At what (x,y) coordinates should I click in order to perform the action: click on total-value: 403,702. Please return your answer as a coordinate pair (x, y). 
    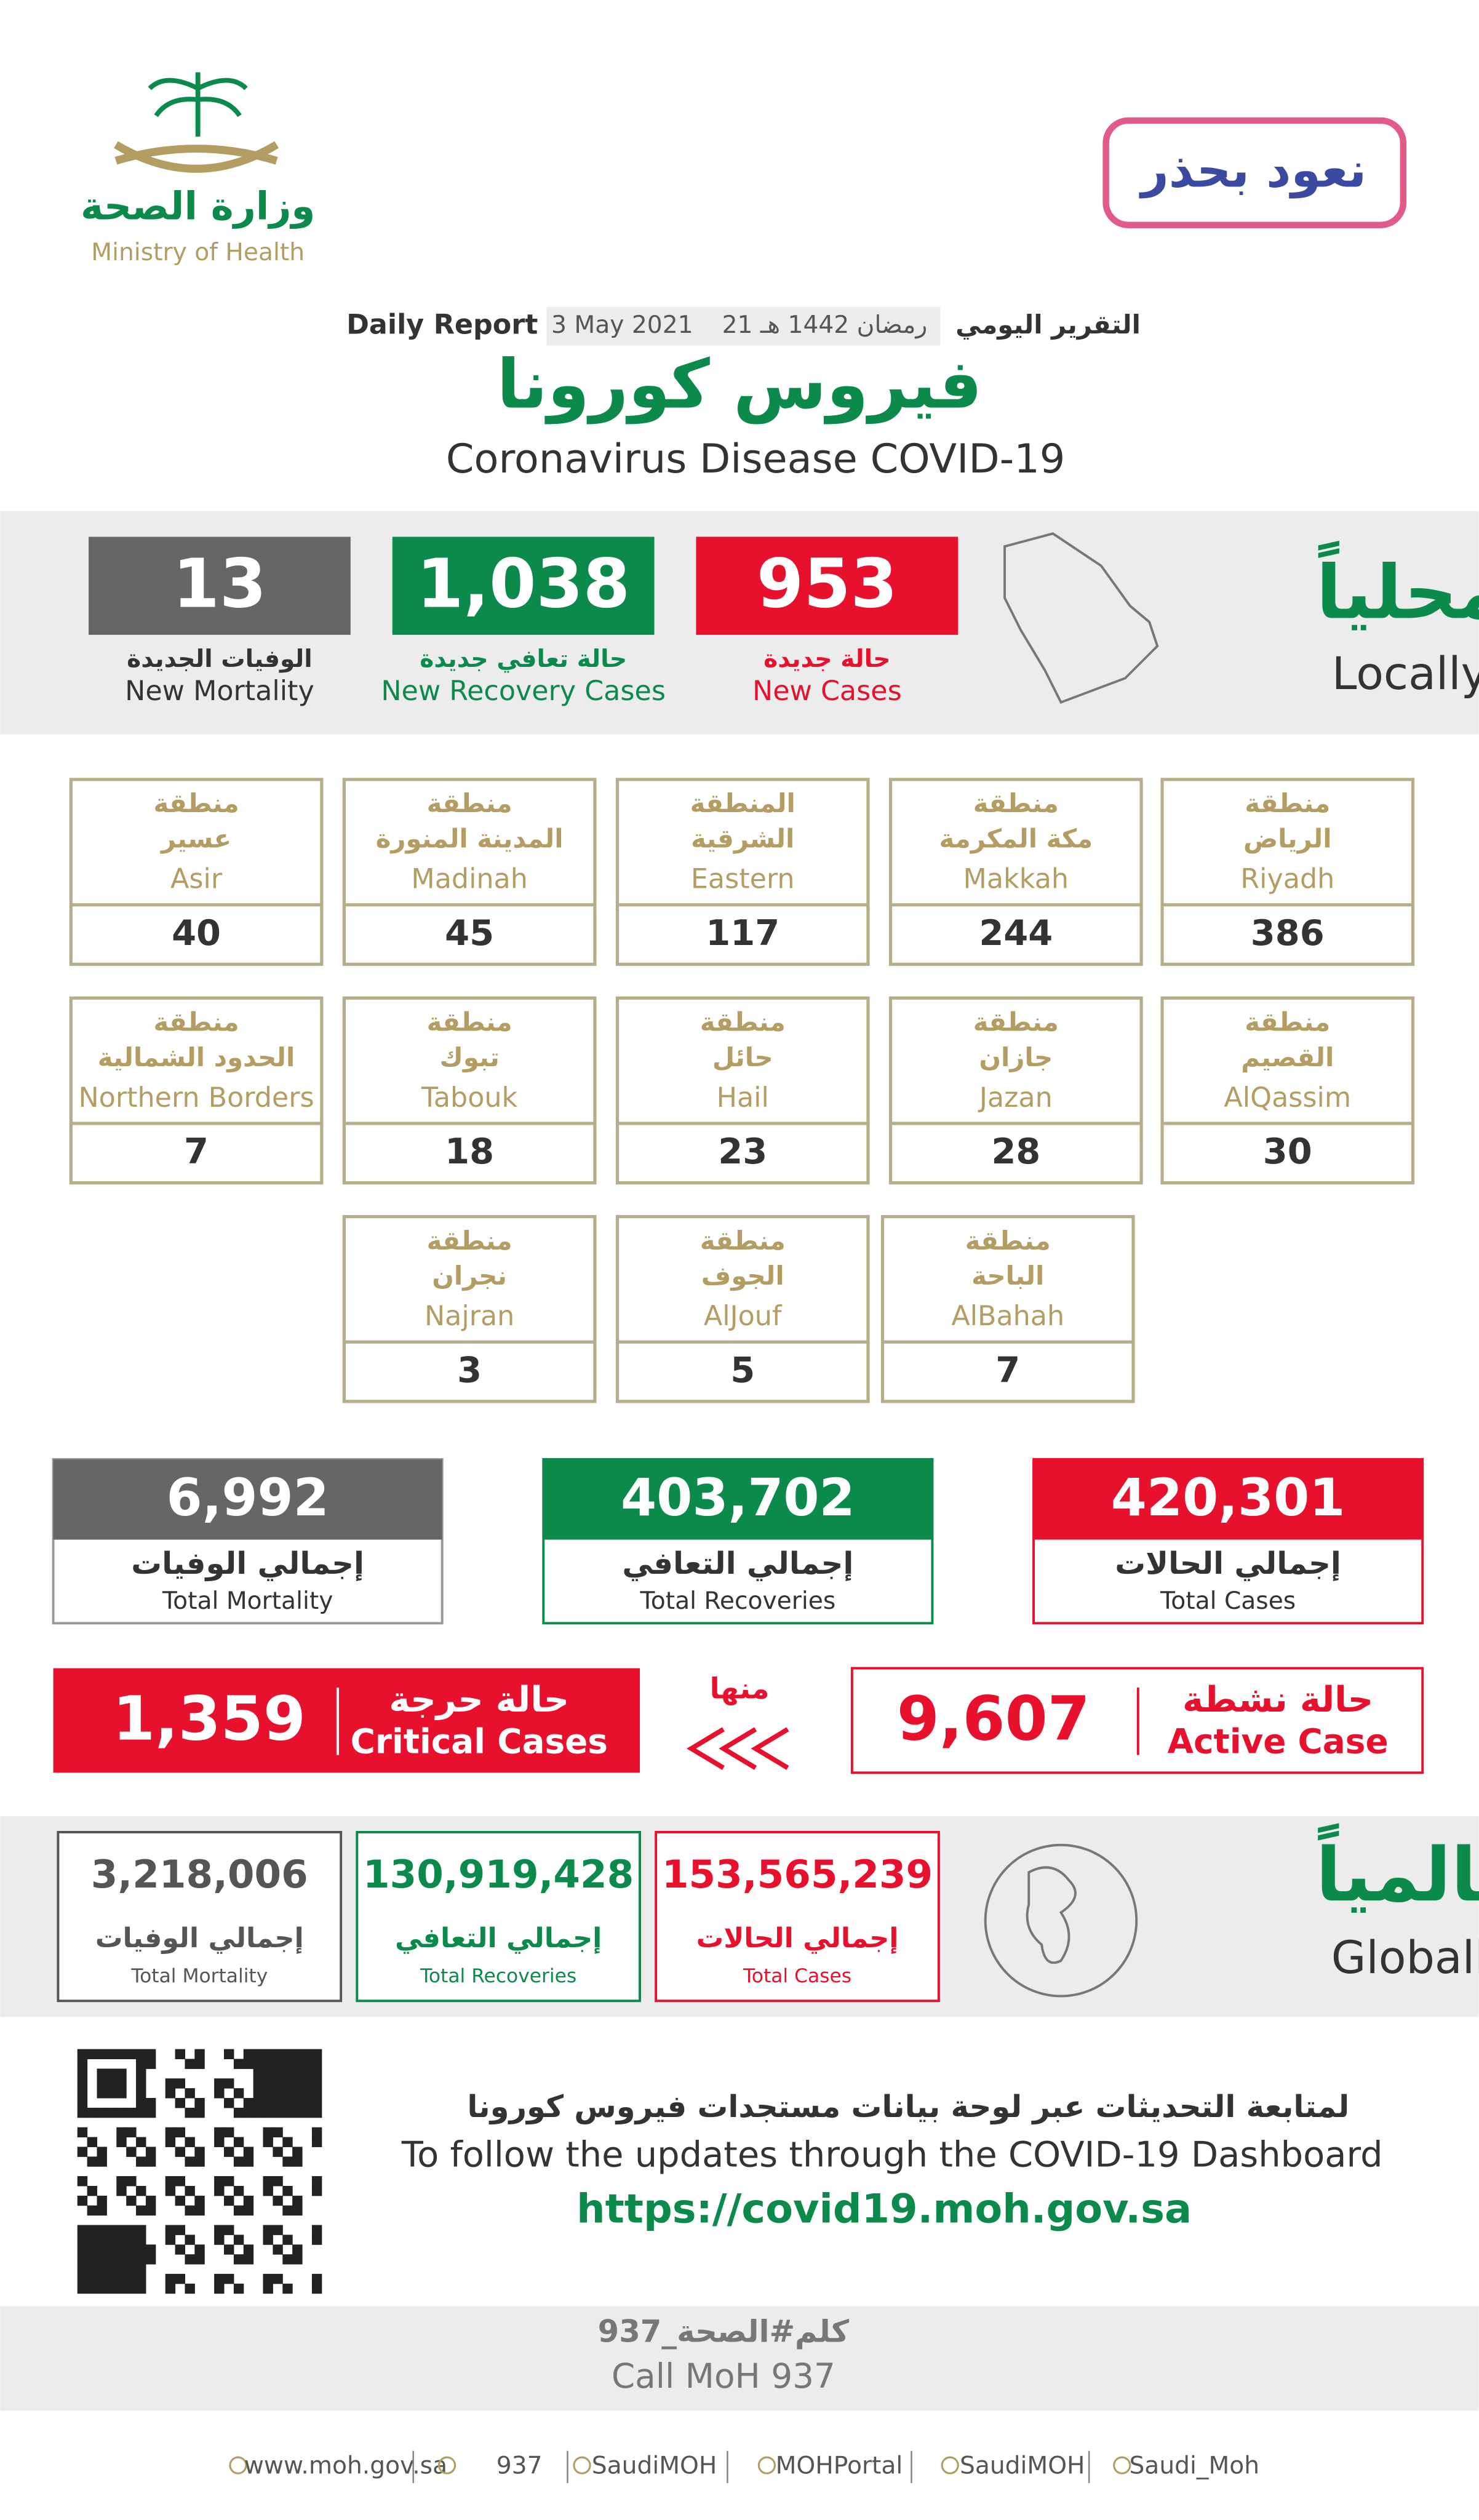
    Looking at the image, I should click on (738, 1497).